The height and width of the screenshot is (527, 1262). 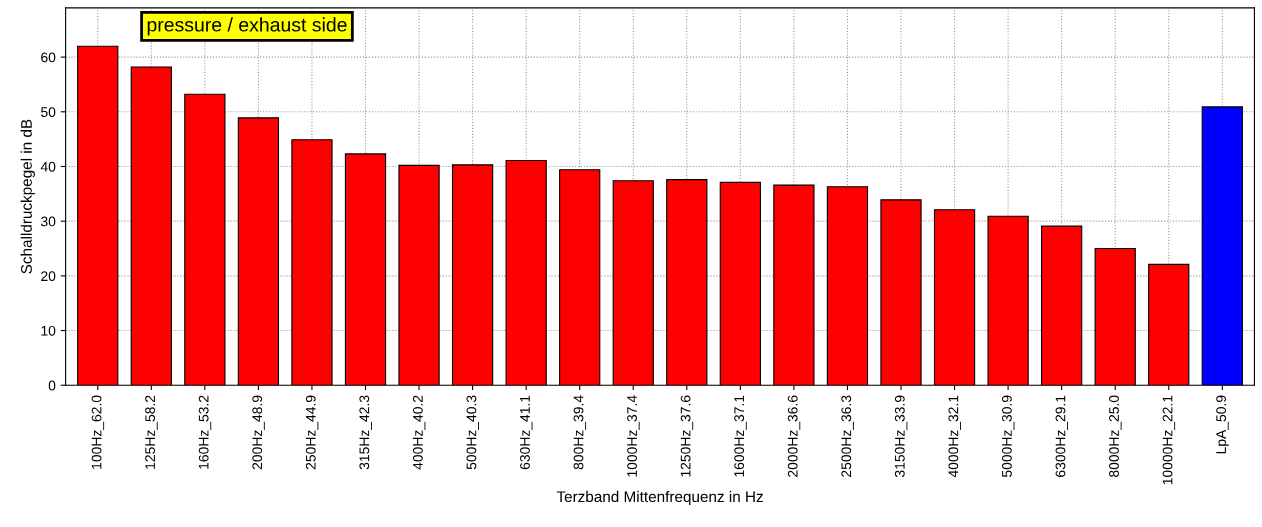 What do you see at coordinates (794, 436) in the screenshot?
I see `x-tick-label: 2000Hz_36.6` at bounding box center [794, 436].